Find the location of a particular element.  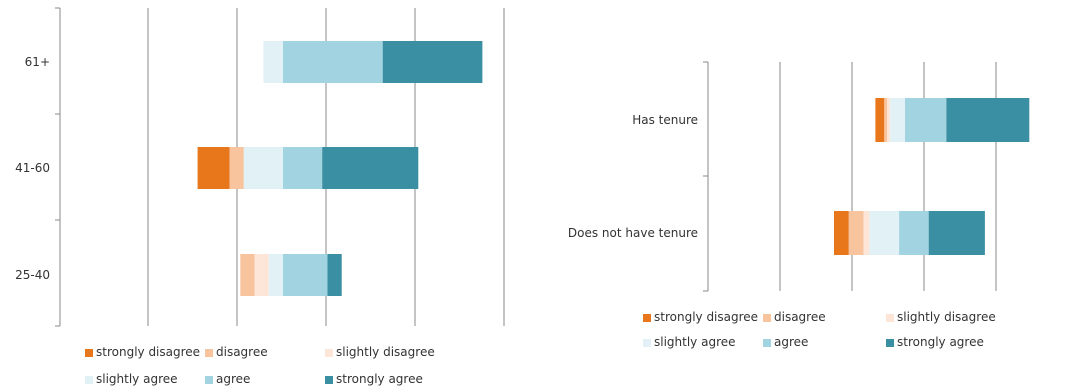

category-label-does-not-have-tenure: Does not have tenure is located at coordinates (633, 233).